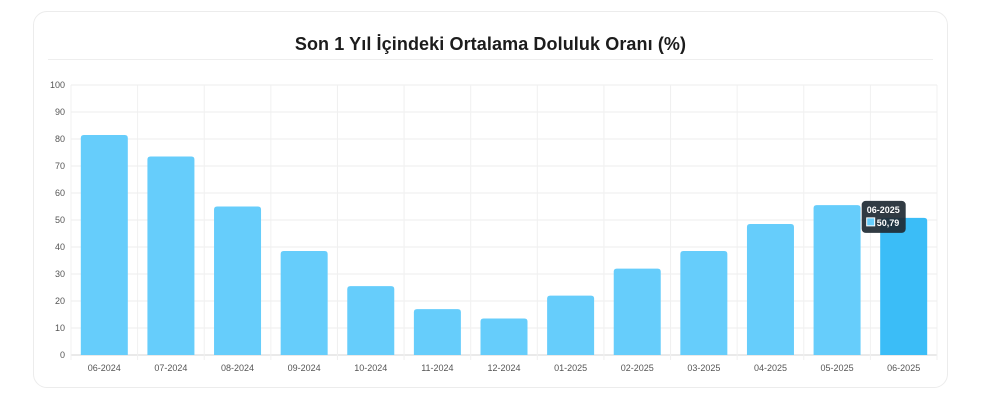  Describe the element at coordinates (371, 320) in the screenshot. I see `bar-10-2024` at that location.